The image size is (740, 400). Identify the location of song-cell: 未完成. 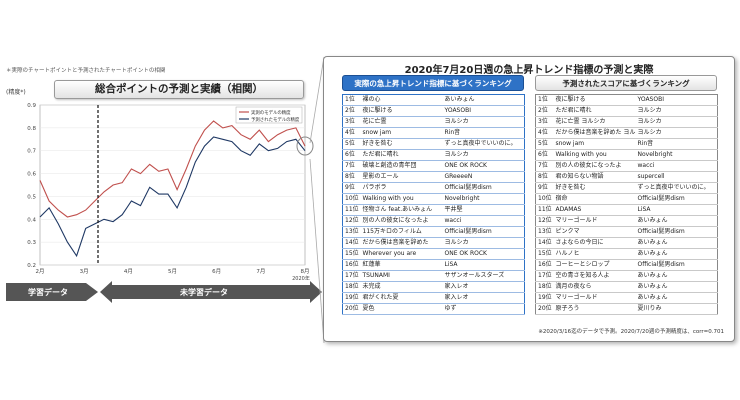
(401, 287).